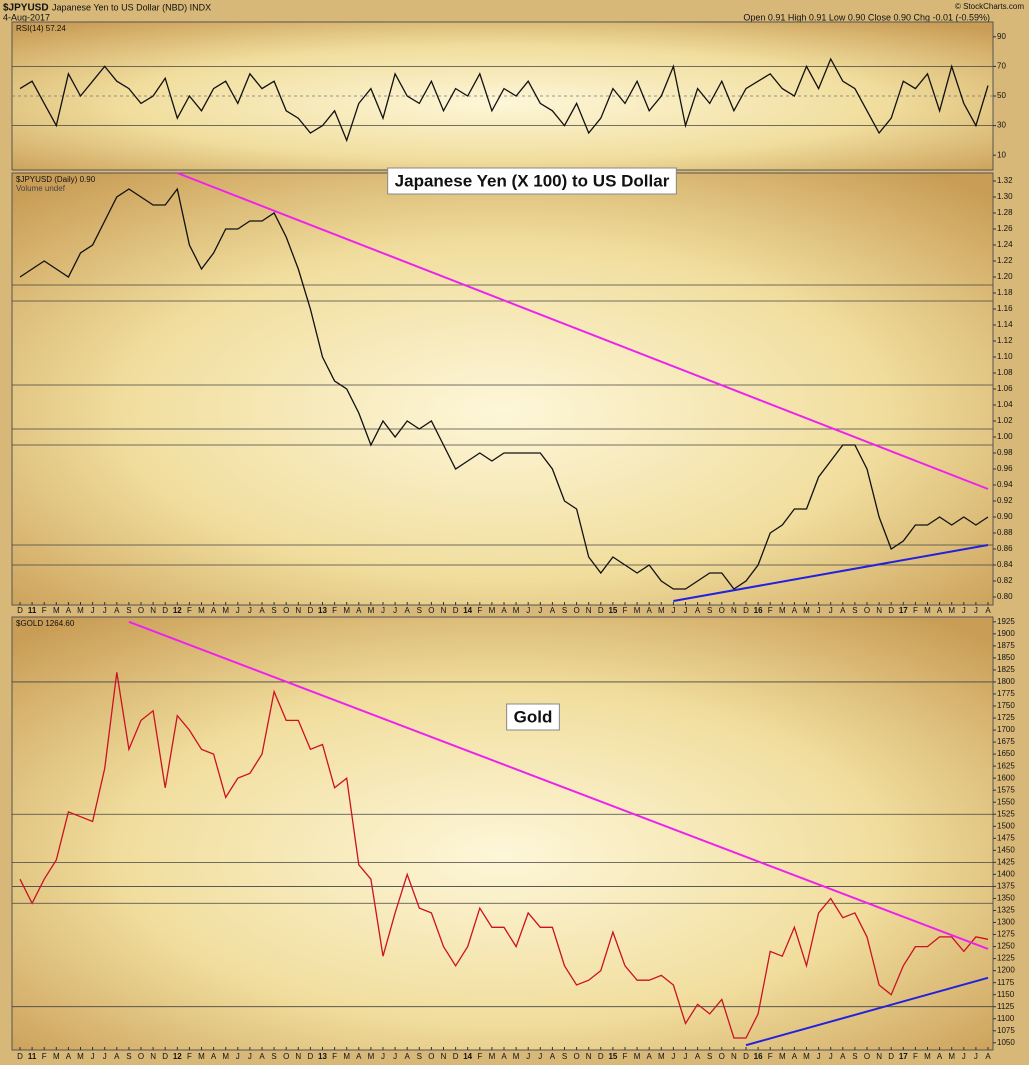 Image resolution: width=1029 pixels, height=1065 pixels. Describe the element at coordinates (1006, 777) in the screenshot. I see `y-tick-label: 1600` at that location.